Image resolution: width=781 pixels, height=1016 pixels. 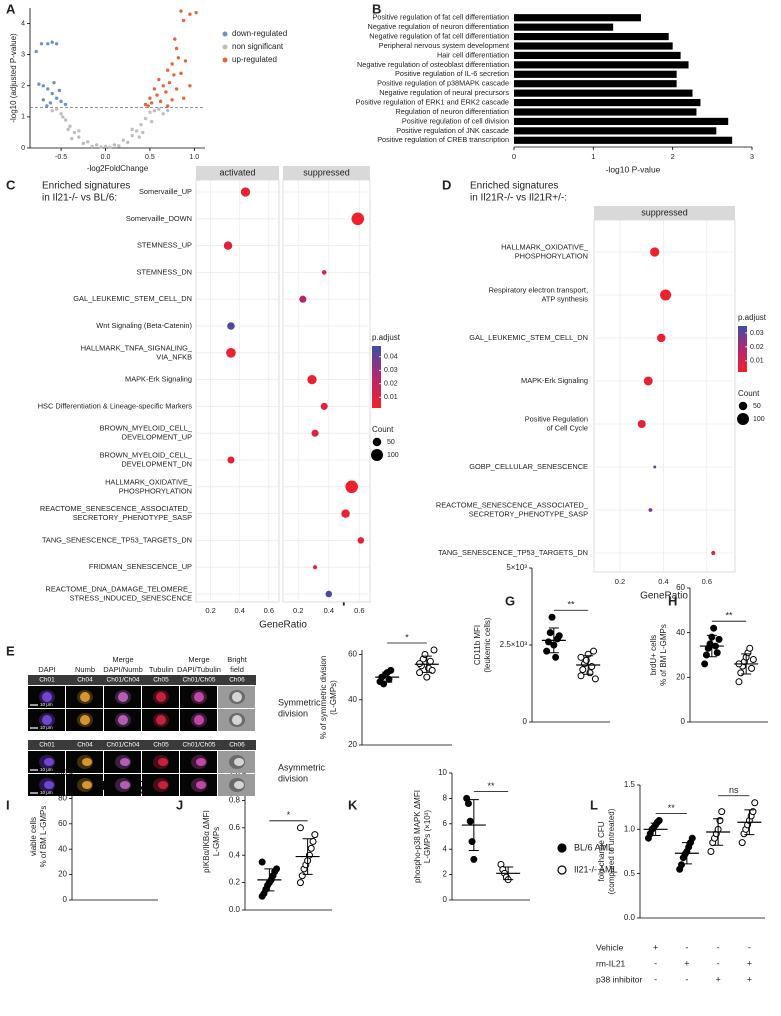 I want to click on panel-label: D, so click(x=446, y=184).